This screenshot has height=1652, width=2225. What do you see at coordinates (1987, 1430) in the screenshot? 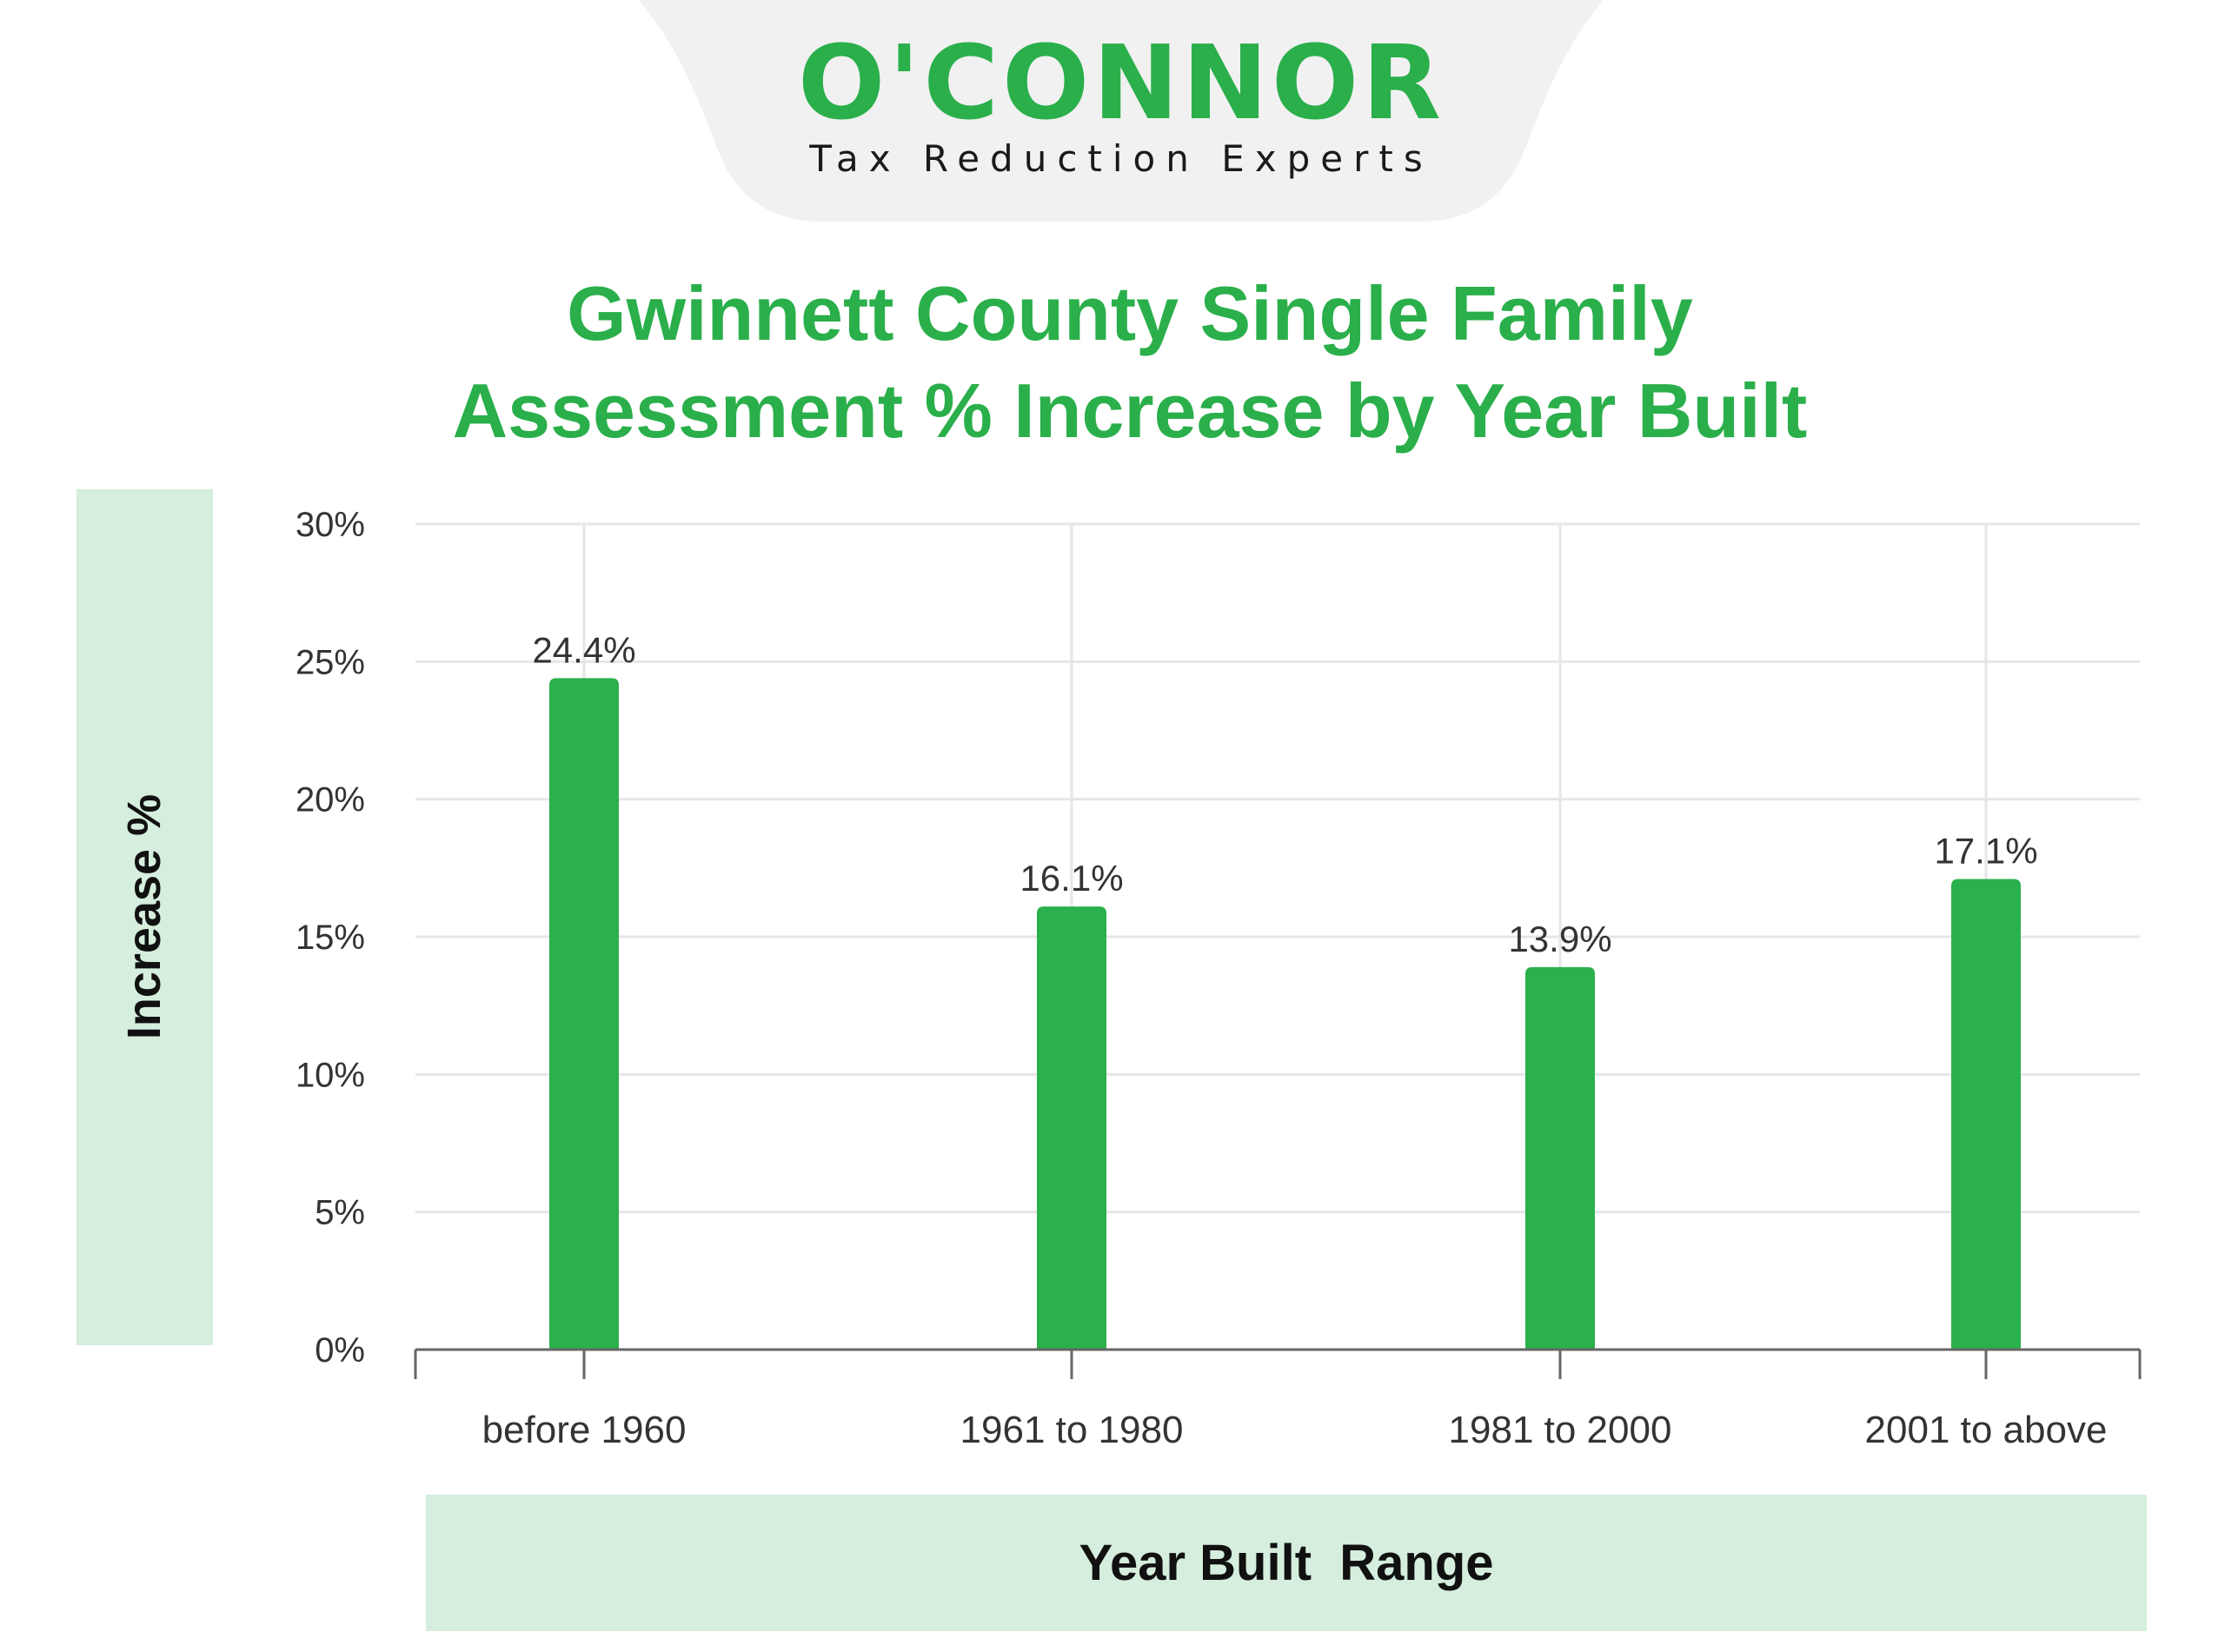
I see `x-tick-label: 2001 to above` at bounding box center [1987, 1430].